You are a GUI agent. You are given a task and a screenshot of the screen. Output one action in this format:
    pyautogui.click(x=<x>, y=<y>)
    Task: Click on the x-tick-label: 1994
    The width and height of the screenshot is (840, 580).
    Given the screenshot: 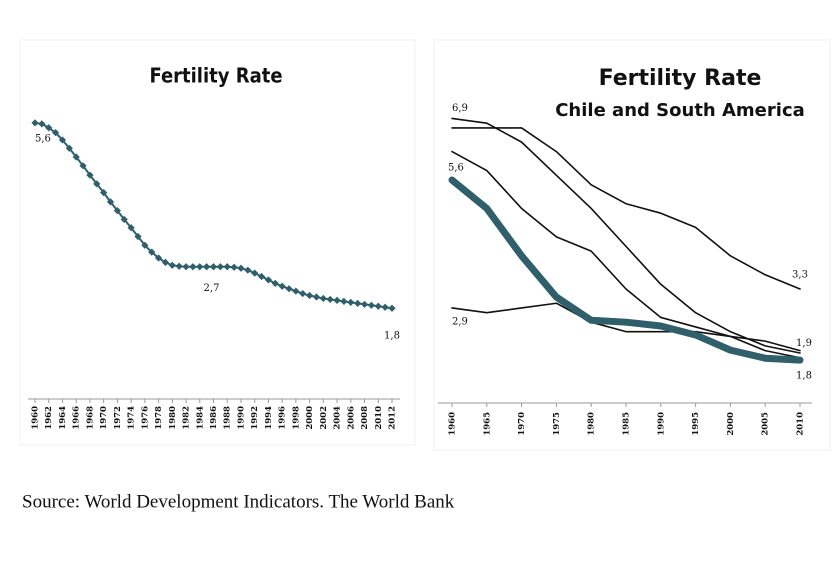 What is the action you would take?
    pyautogui.click(x=269, y=418)
    